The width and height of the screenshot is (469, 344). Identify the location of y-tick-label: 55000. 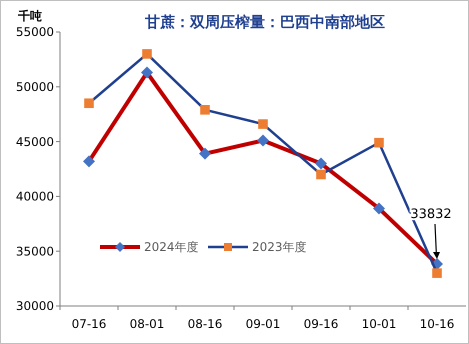
(35, 32).